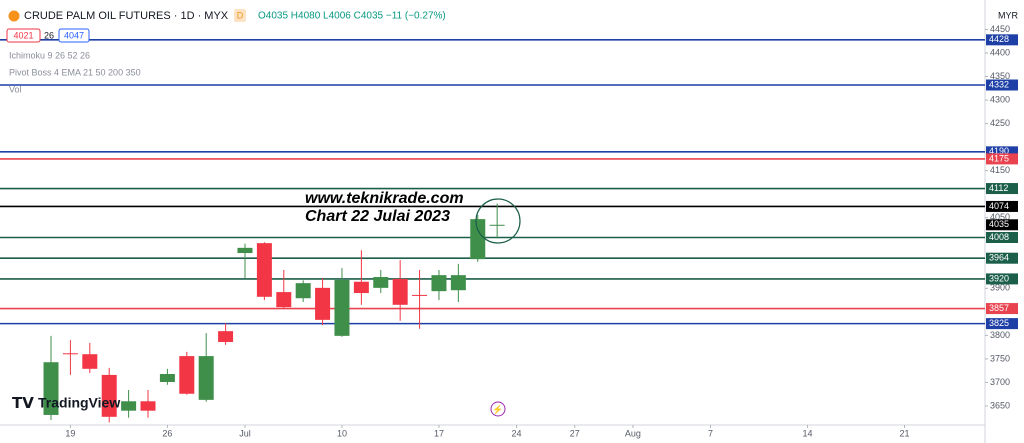 Image resolution: width=1024 pixels, height=443 pixels. What do you see at coordinates (999, 84) in the screenshot?
I see `level-label: 4332` at bounding box center [999, 84].